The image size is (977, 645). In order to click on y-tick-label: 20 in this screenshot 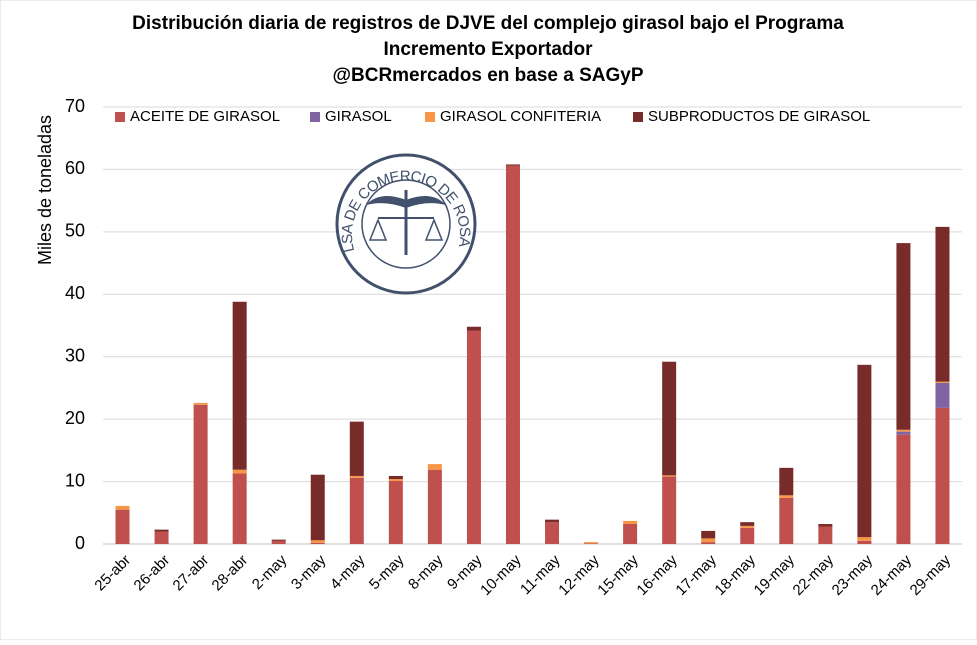, I will do `click(75, 418)`.